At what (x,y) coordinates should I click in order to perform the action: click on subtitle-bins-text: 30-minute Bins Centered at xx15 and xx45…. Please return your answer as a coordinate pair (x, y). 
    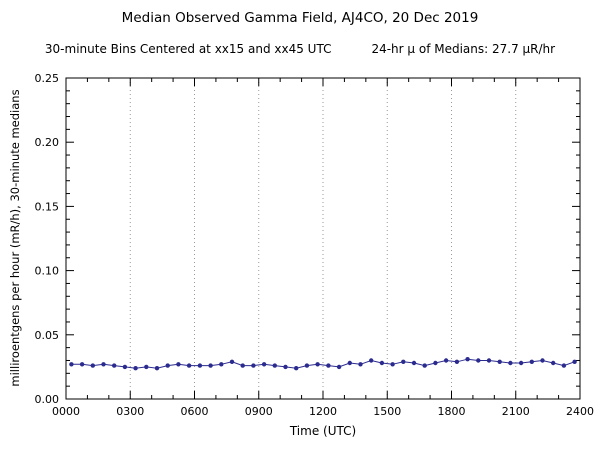
    Looking at the image, I should click on (188, 49).